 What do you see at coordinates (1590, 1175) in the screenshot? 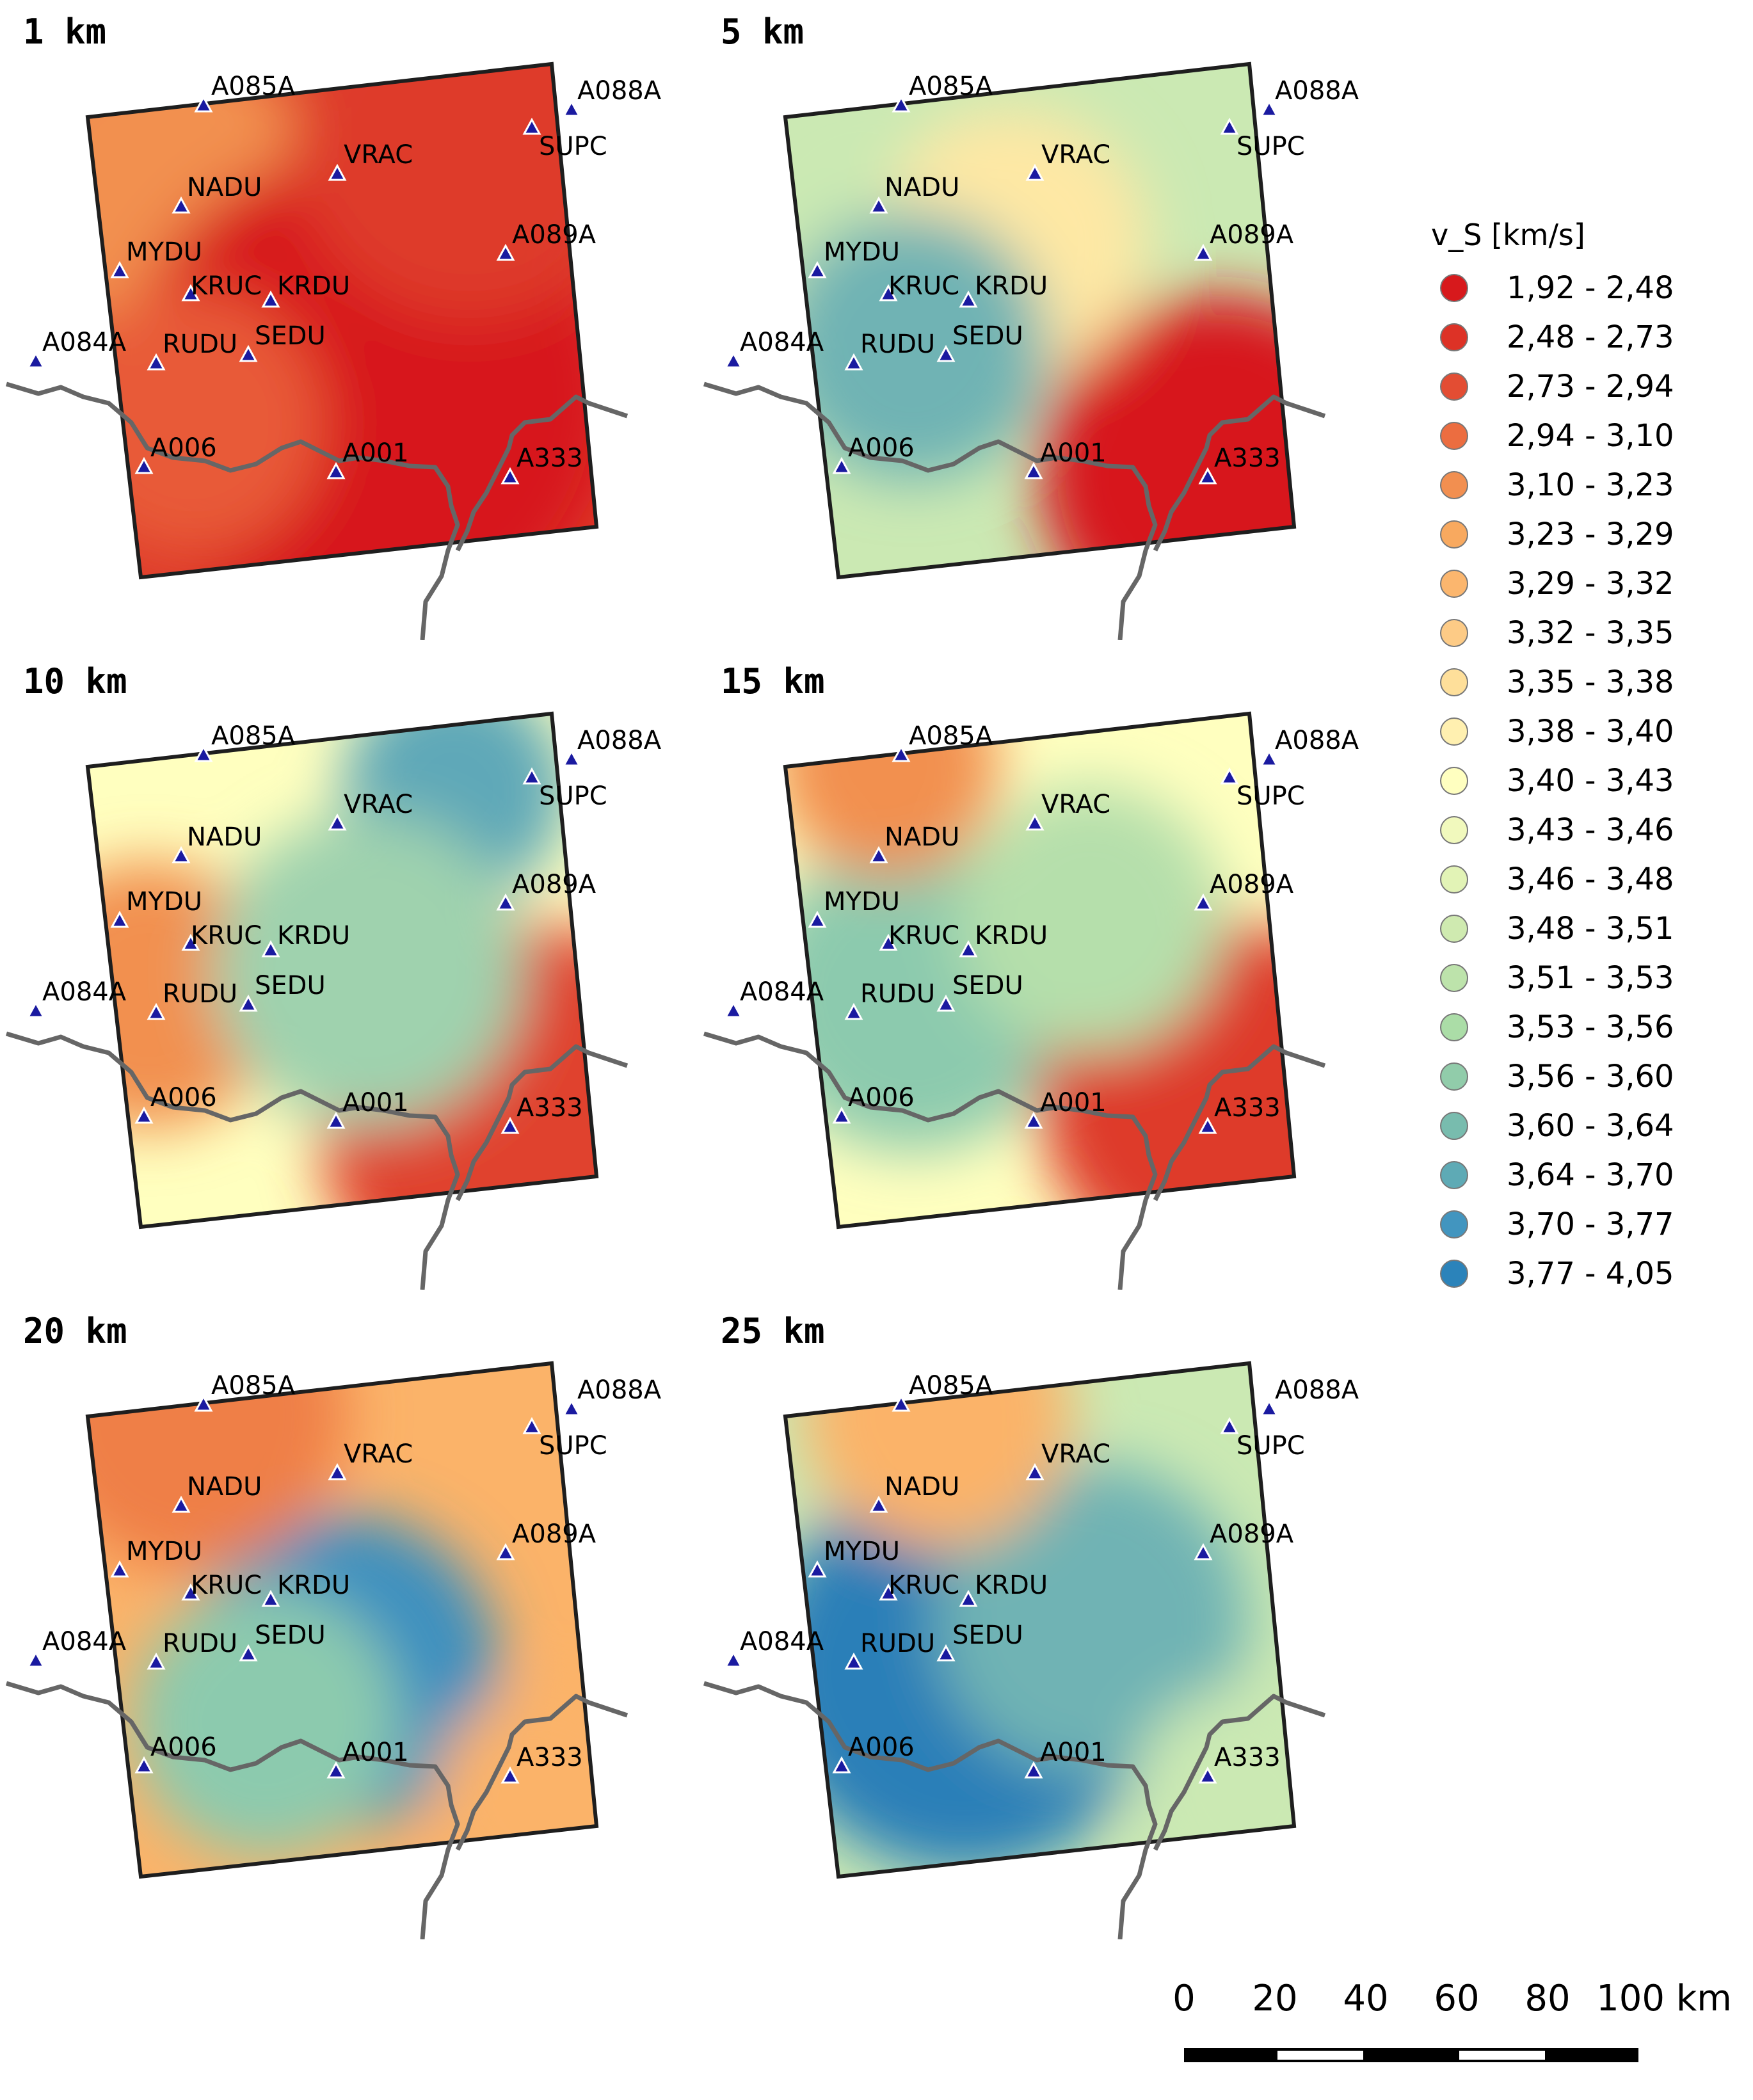
I see `legend-label: 3,64 - 3,70` at bounding box center [1590, 1175].